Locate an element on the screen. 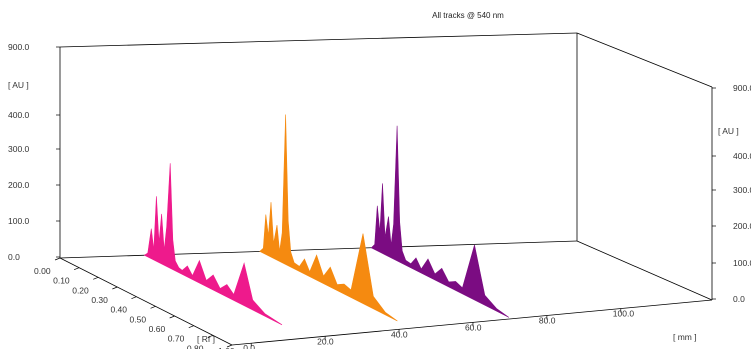 The width and height of the screenshot is (751, 349). rf-tick-label: 0.60 is located at coordinates (157, 329).